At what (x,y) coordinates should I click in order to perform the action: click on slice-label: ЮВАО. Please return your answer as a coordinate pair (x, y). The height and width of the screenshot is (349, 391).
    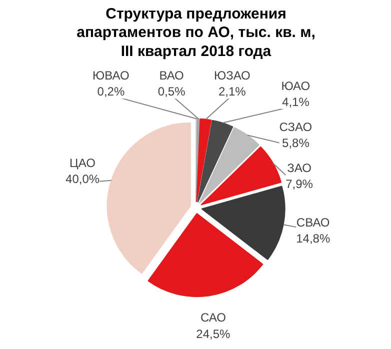
    Looking at the image, I should click on (111, 75).